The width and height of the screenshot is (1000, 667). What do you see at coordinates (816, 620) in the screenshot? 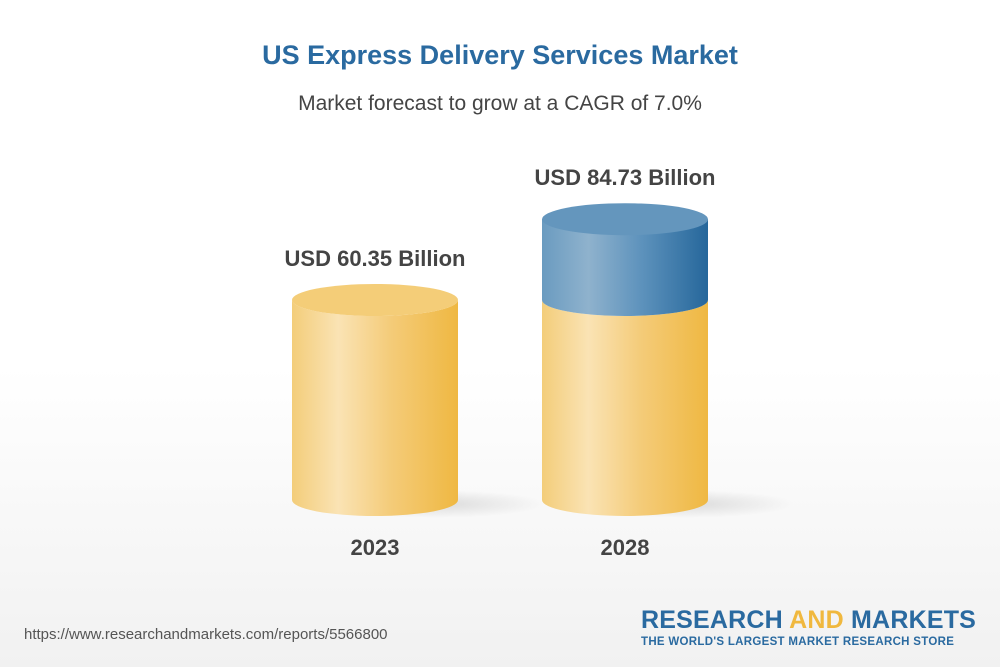
I see `logo-text-and: AND` at bounding box center [816, 620].